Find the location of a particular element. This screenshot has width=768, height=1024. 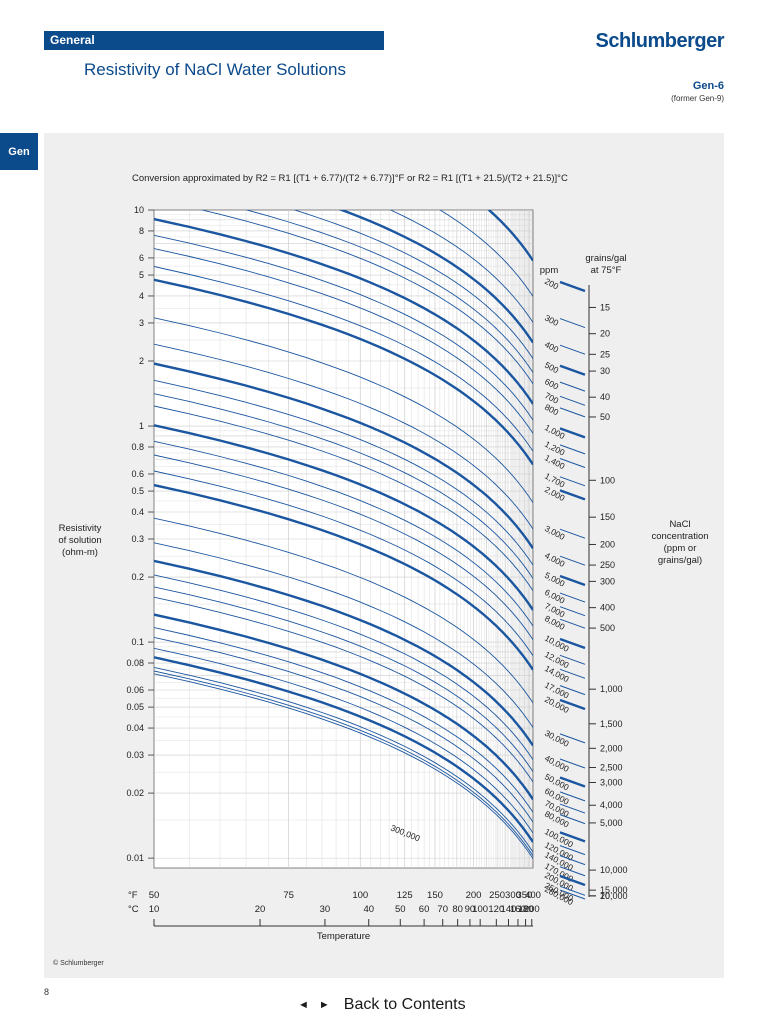

grains-tick-label: 10 is located at coordinates (605, 896).